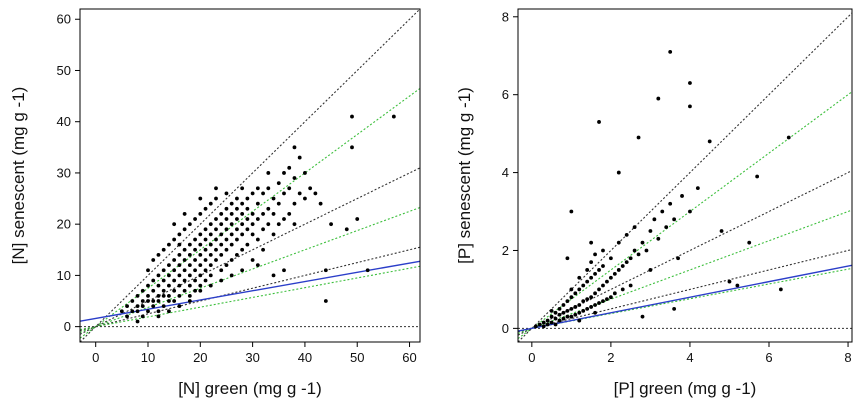  What do you see at coordinates (409, 357) in the screenshot?
I see `x-tick-label: 60` at bounding box center [409, 357].